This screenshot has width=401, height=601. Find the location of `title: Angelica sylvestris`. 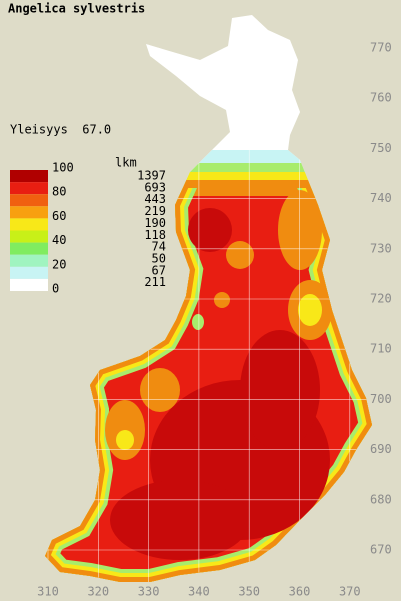

title: Angelica sylvestris is located at coordinates (76, 9).